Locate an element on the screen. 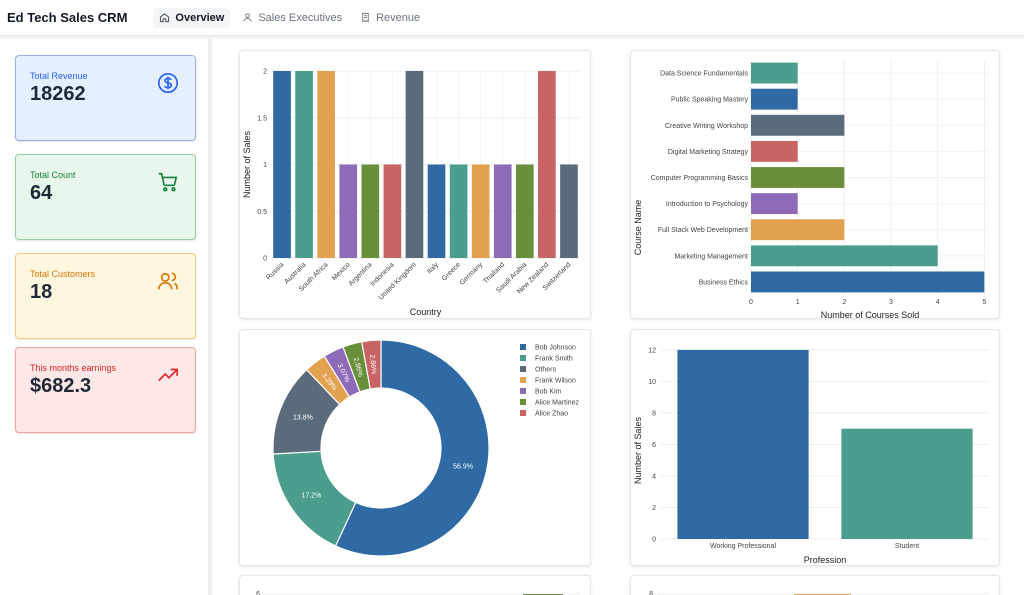  kpi-value: 18 is located at coordinates (41, 292).